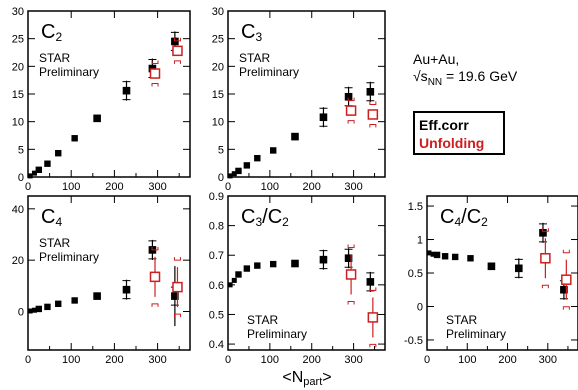 Image resolution: width=578 pixels, height=390 pixels. I want to click on panel-title: C2, so click(51, 32).